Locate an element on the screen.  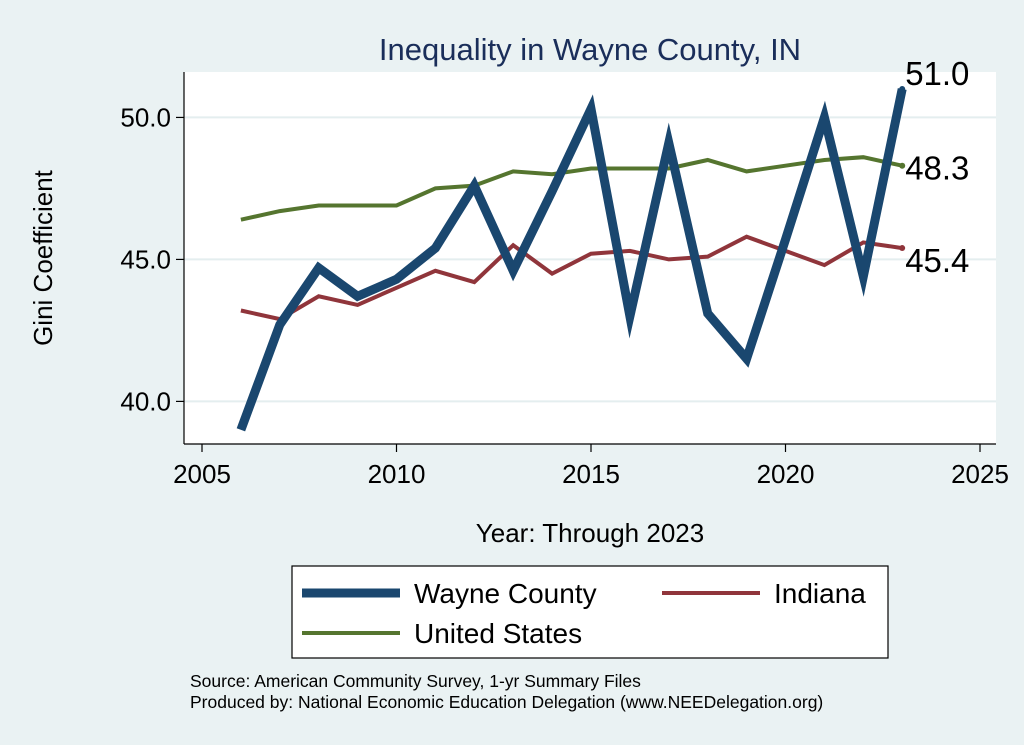
legend-label-indiana: Indiana is located at coordinates (820, 593).